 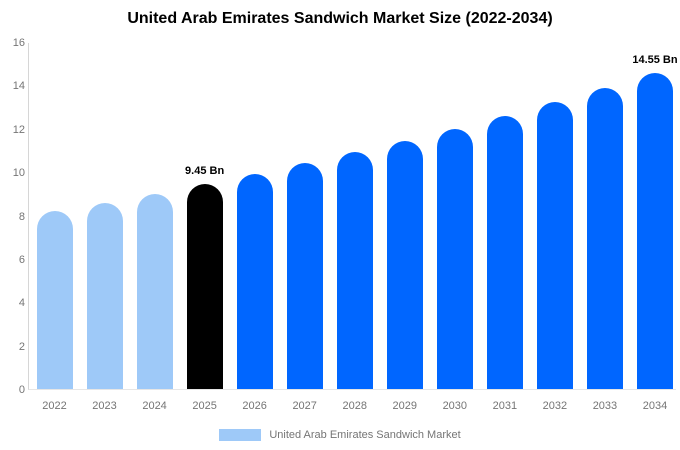 I want to click on y-tick-label-14: 14, so click(x=18, y=86).